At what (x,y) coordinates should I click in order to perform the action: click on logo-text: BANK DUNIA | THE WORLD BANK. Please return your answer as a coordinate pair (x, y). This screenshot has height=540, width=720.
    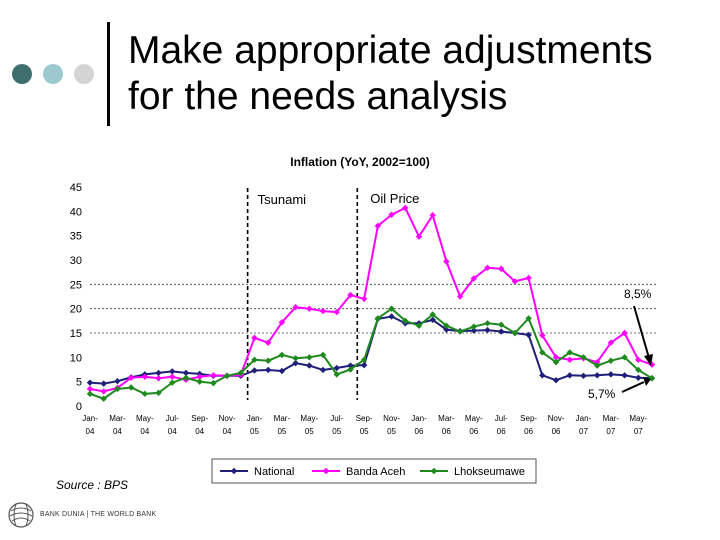
    Looking at the image, I should click on (98, 514).